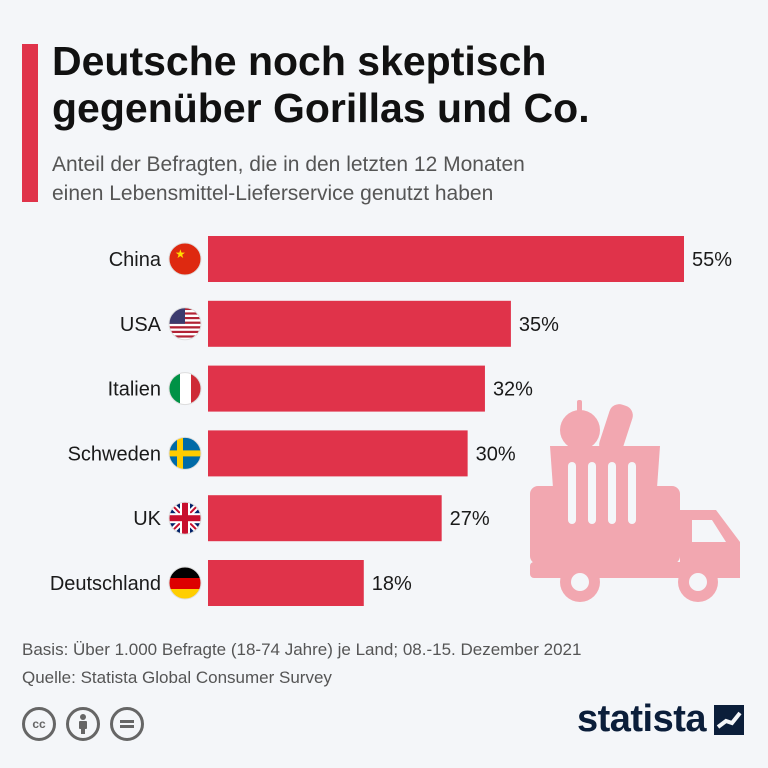 This screenshot has height=768, width=768. What do you see at coordinates (359, 323) in the screenshot?
I see `bar-usa` at bounding box center [359, 323].